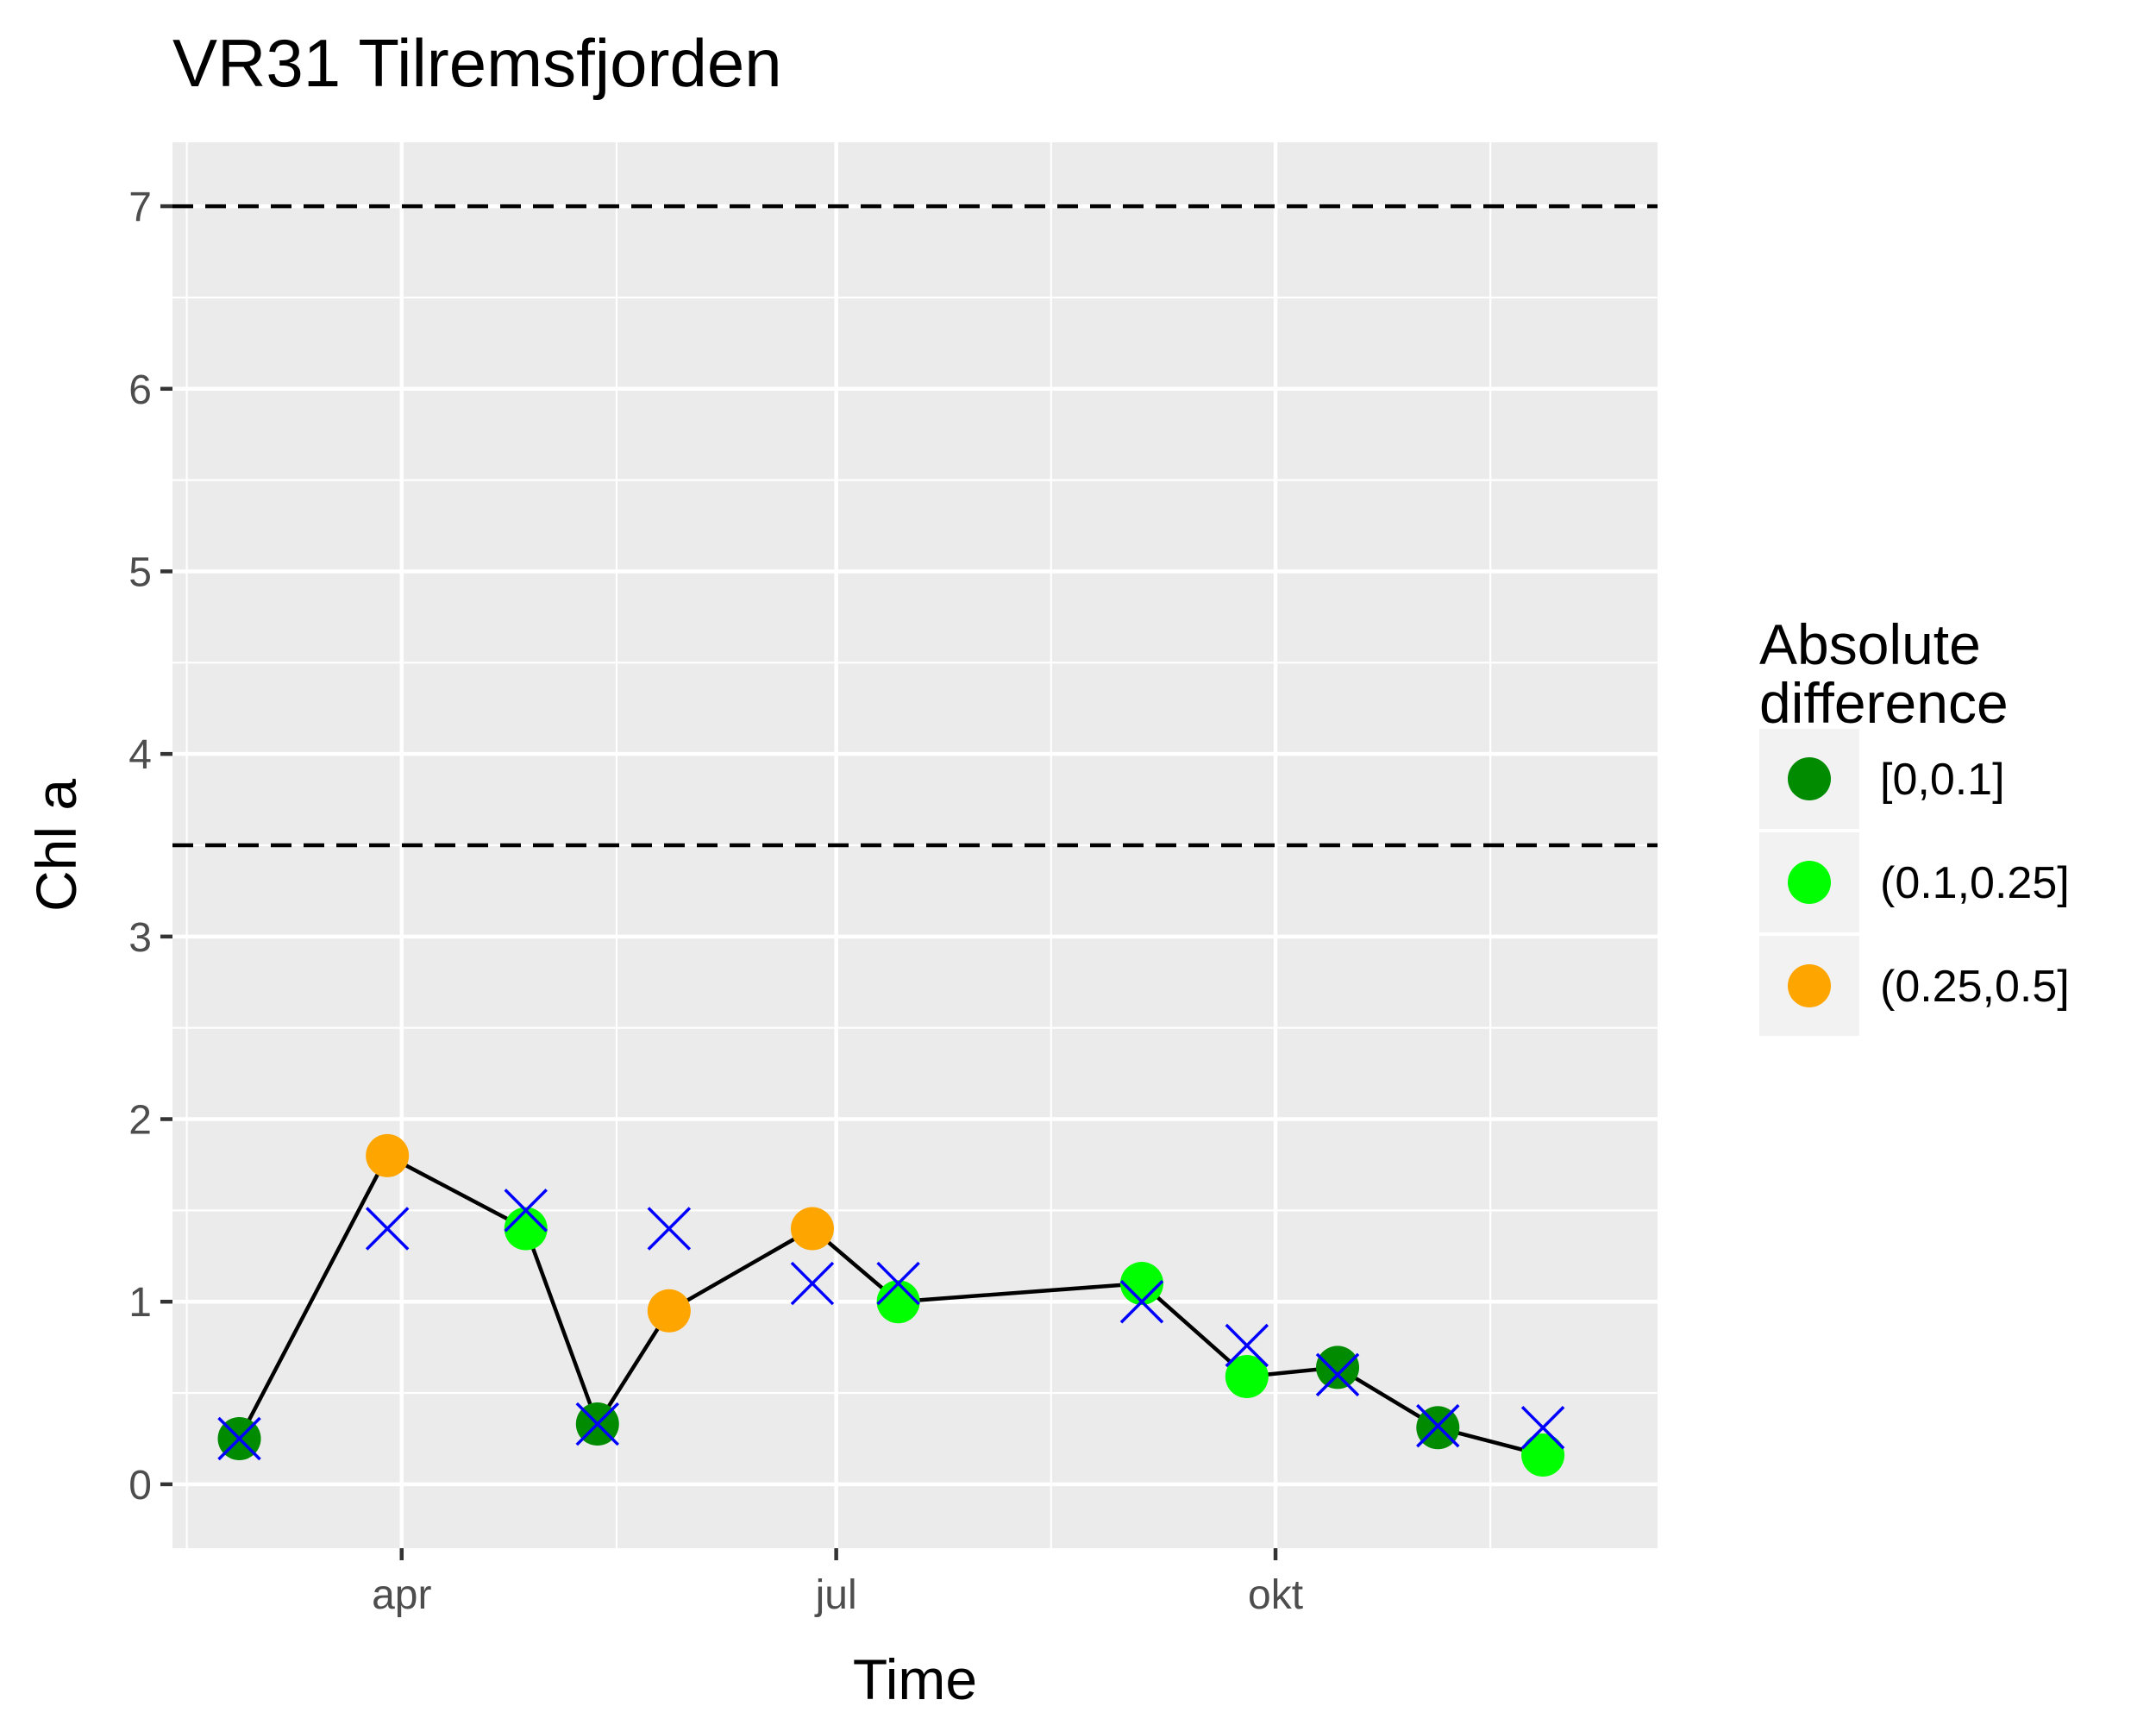 The height and width of the screenshot is (1725, 2156). I want to click on legend-title: difference, so click(1884, 703).